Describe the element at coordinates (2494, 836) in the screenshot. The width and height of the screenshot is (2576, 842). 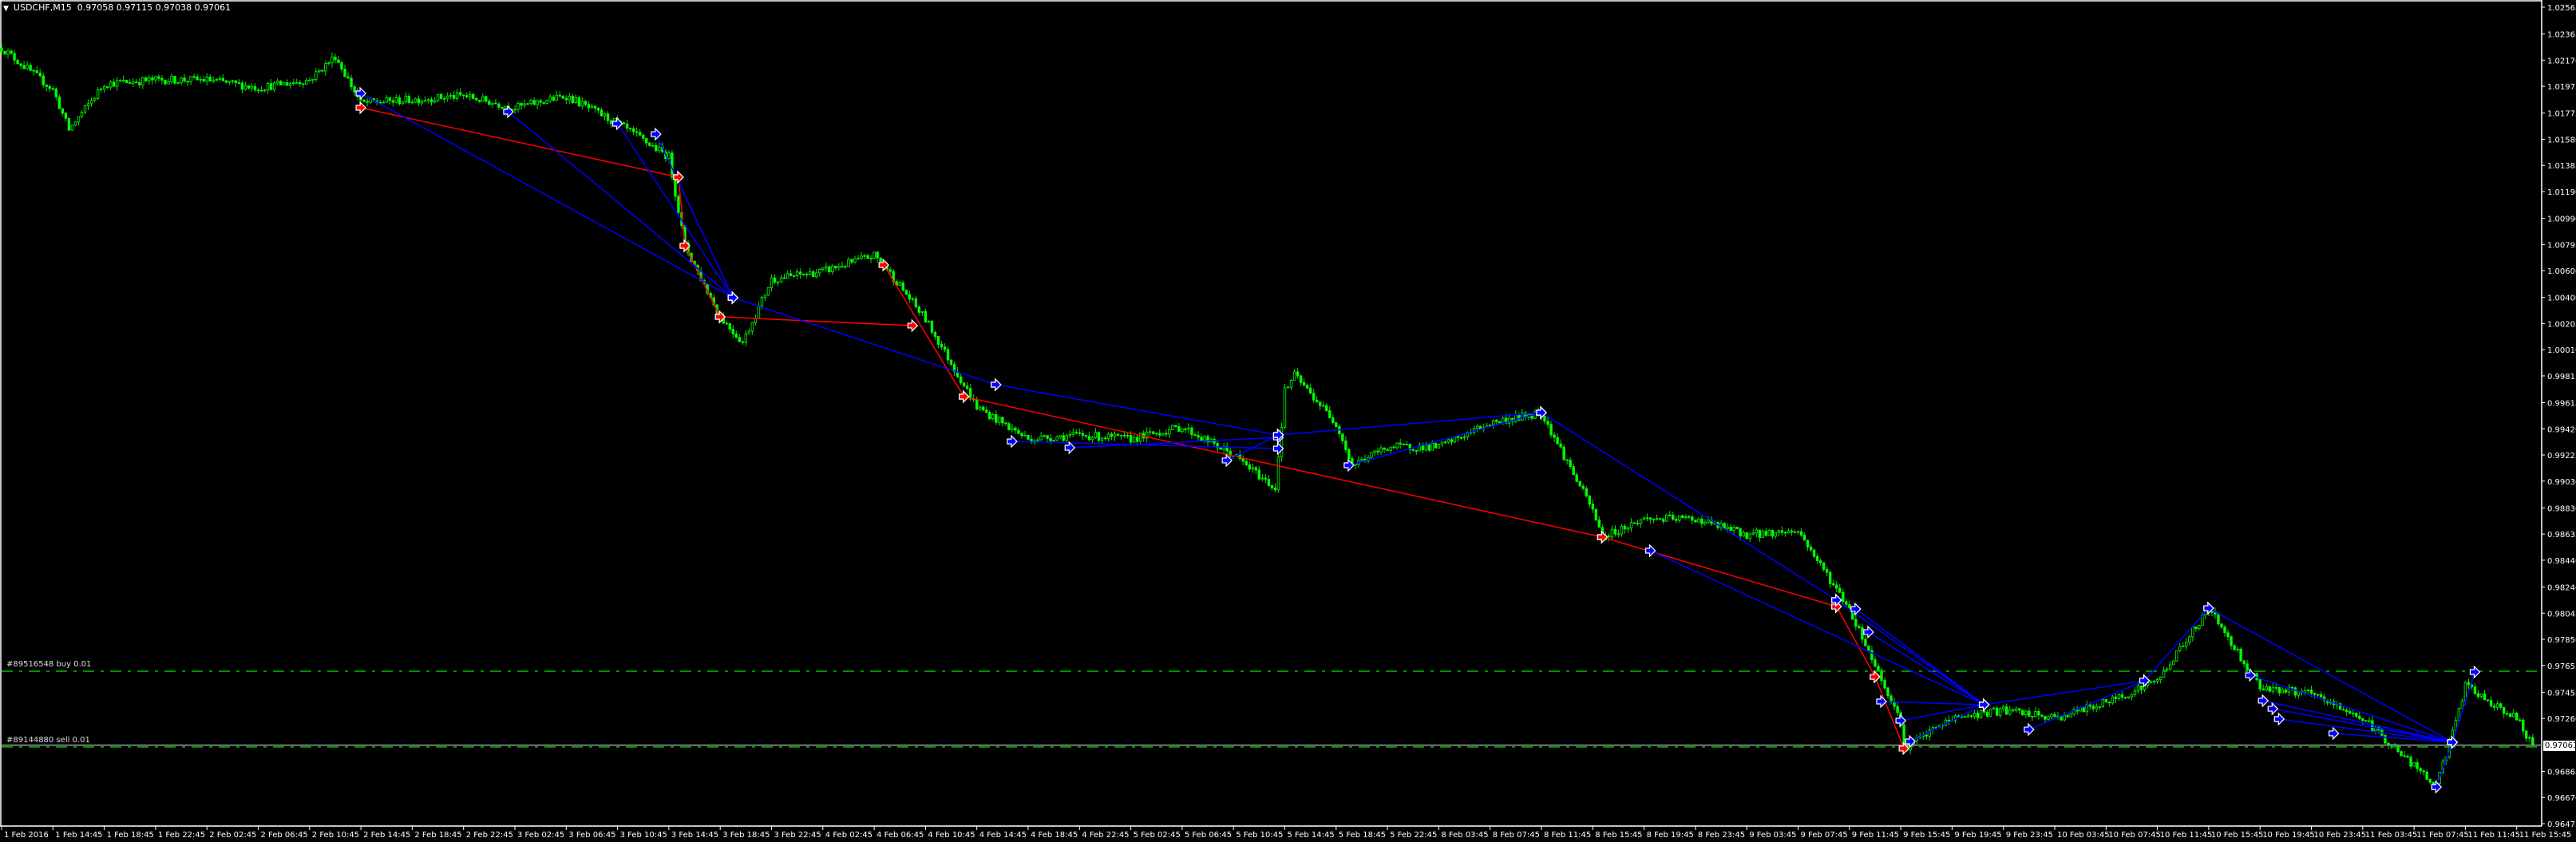
I see `time-tick-label: 11 Feb 11:45` at that location.